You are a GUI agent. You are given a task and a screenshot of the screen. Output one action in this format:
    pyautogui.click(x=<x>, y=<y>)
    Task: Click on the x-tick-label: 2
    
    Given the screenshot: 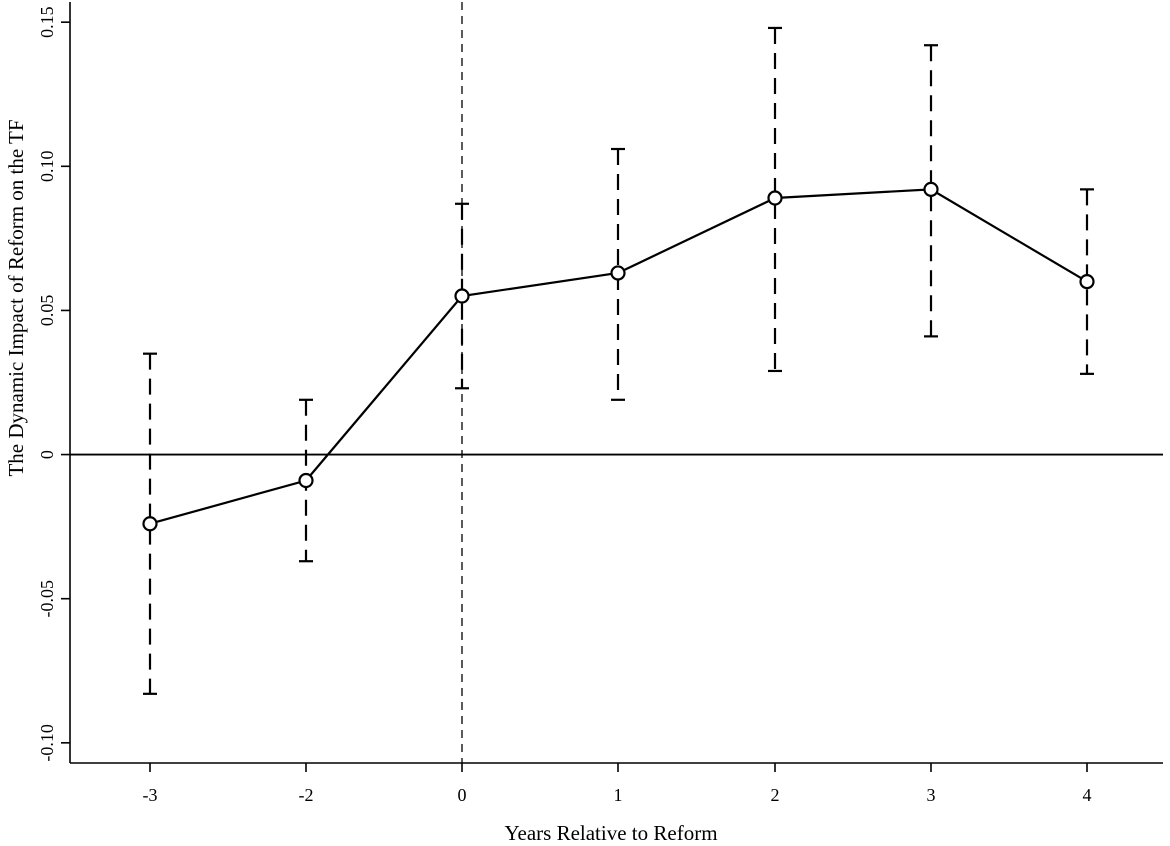 What is the action you would take?
    pyautogui.click(x=775, y=795)
    